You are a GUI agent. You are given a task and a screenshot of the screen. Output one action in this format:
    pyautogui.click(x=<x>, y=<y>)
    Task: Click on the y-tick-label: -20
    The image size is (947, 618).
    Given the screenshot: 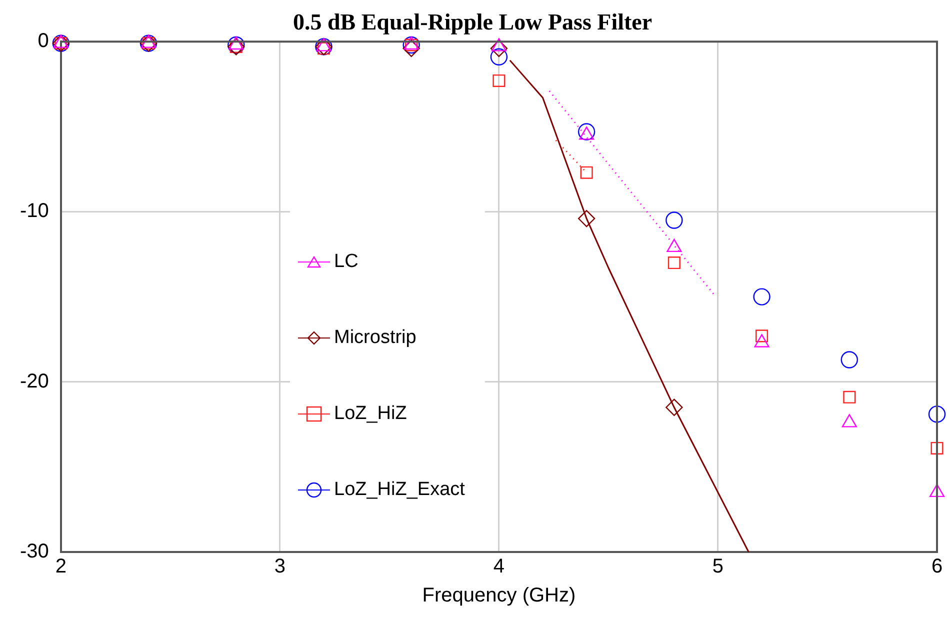 What is the action you would take?
    pyautogui.click(x=34, y=381)
    